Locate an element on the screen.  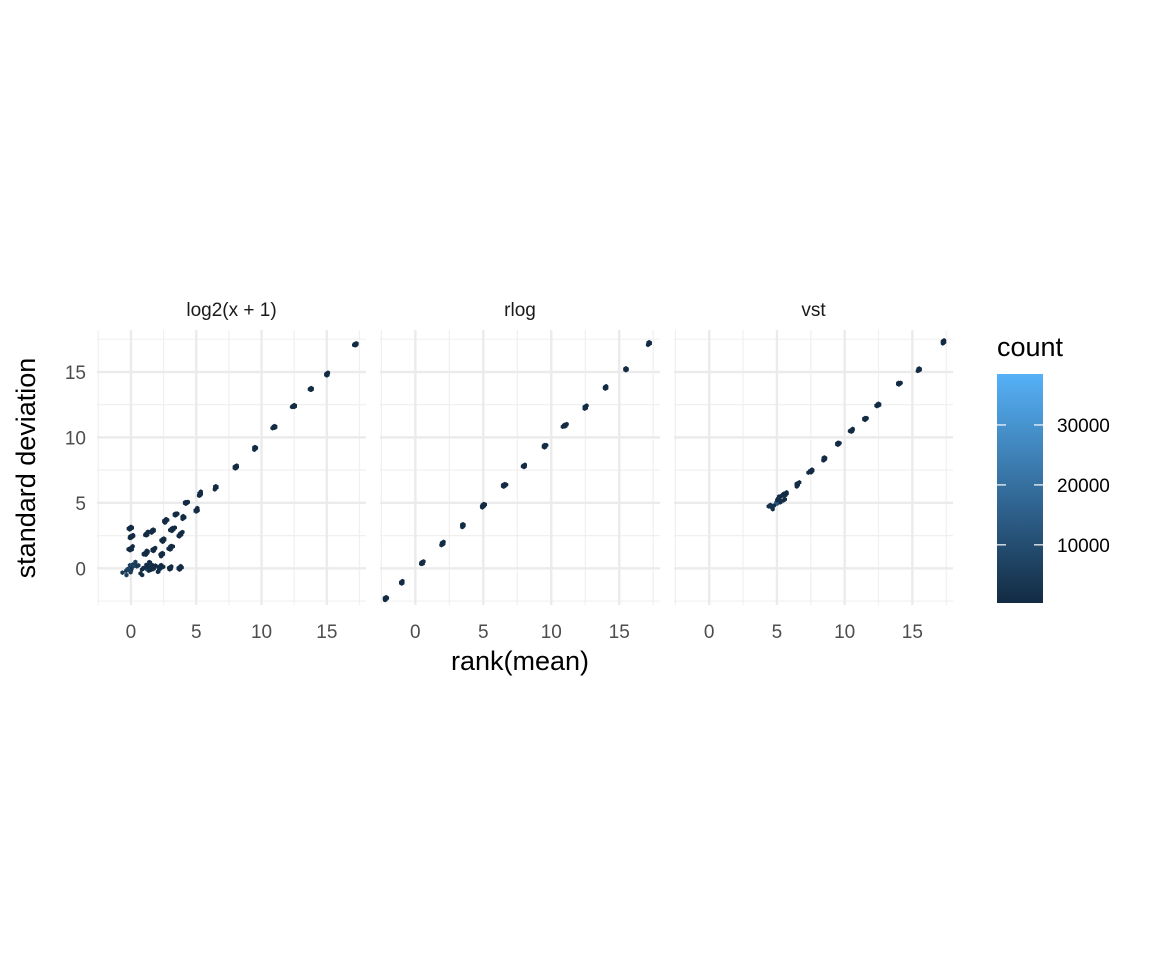
facet-panel: log2(x + 1) 0 5 10 15 is located at coordinates (231, 471).